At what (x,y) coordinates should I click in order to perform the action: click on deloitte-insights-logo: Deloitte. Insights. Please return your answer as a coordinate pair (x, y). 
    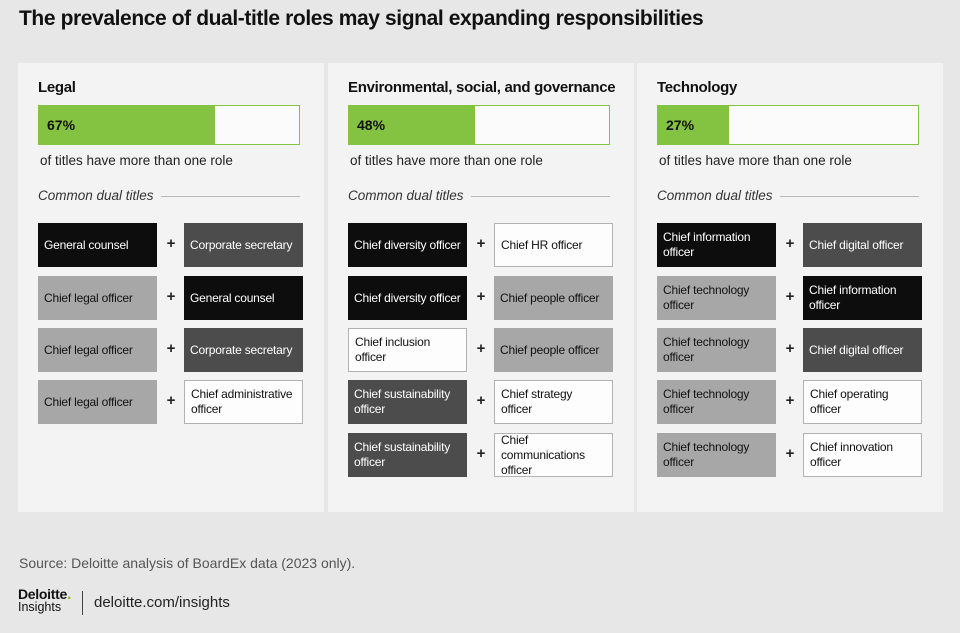
    Looking at the image, I should click on (44, 600).